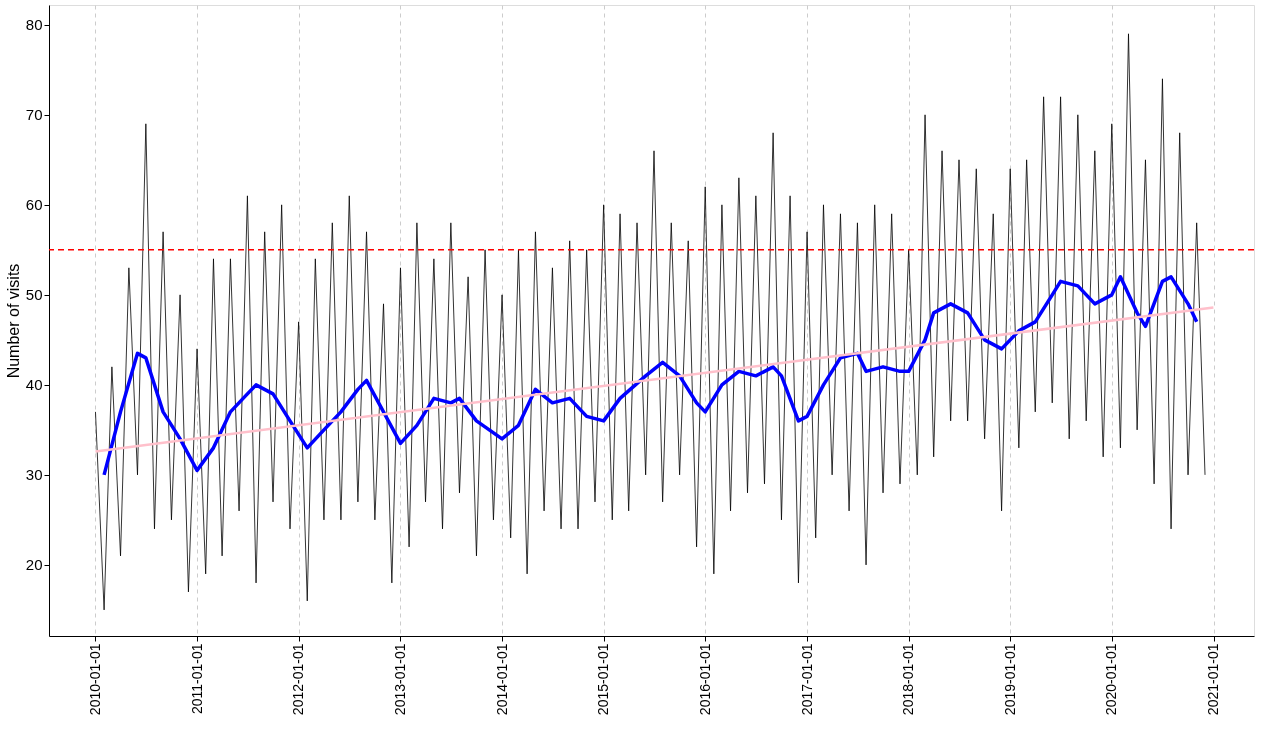 Image resolution: width=1271 pixels, height=729 pixels. Describe the element at coordinates (34, 565) in the screenshot. I see `y-tick-label: 20` at that location.